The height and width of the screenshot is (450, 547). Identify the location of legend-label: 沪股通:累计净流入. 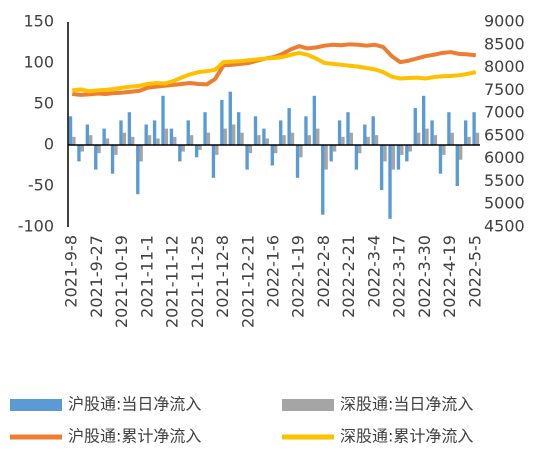
(134, 436).